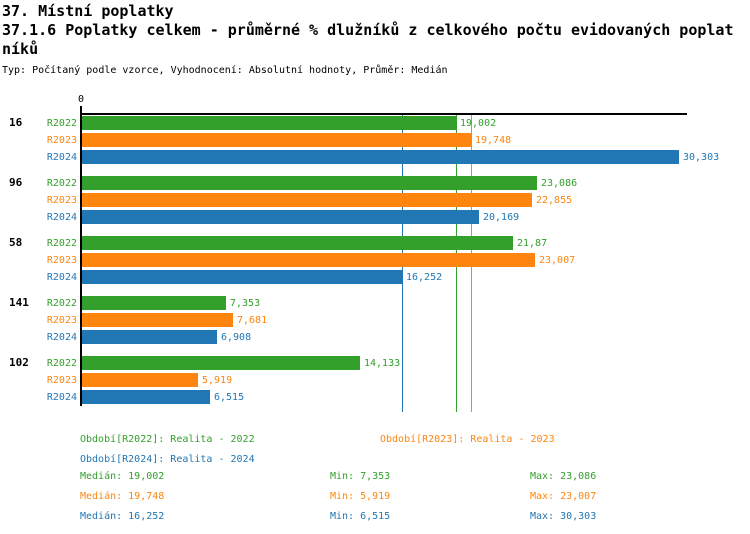  I want to click on legend-item-r2023: Období[R2023]: Realita - 2023, so click(467, 439).